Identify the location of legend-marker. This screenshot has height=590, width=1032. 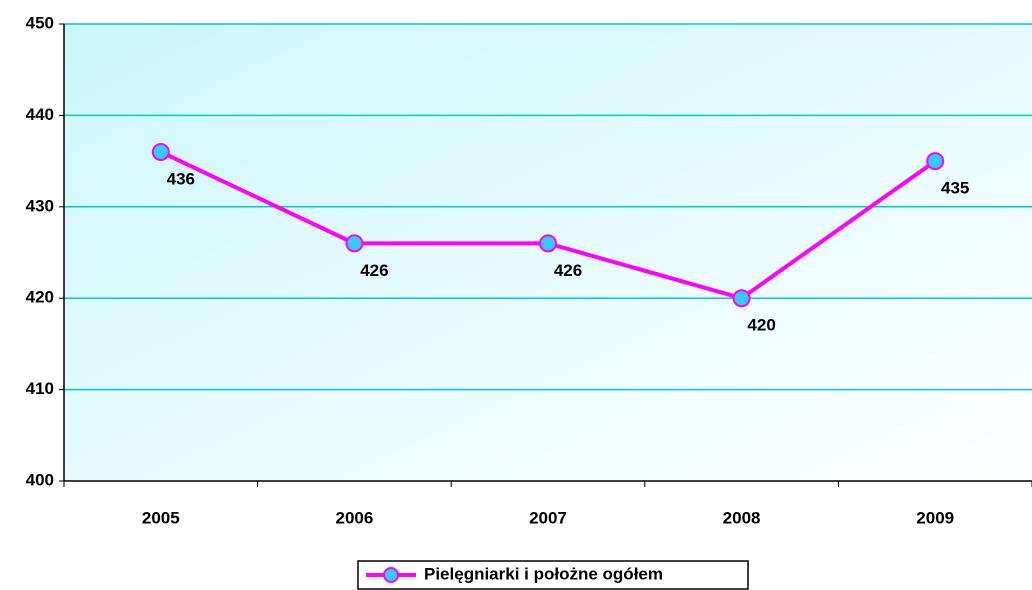
(391, 575).